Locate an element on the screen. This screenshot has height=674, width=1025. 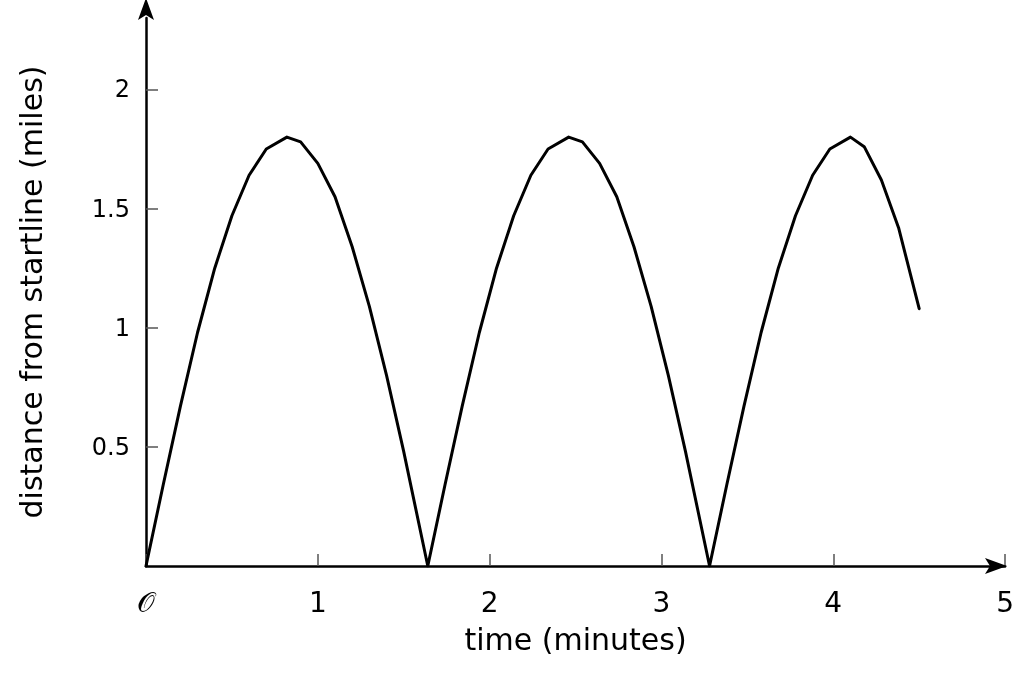
x-tick-label: 5 is located at coordinates (1005, 602).